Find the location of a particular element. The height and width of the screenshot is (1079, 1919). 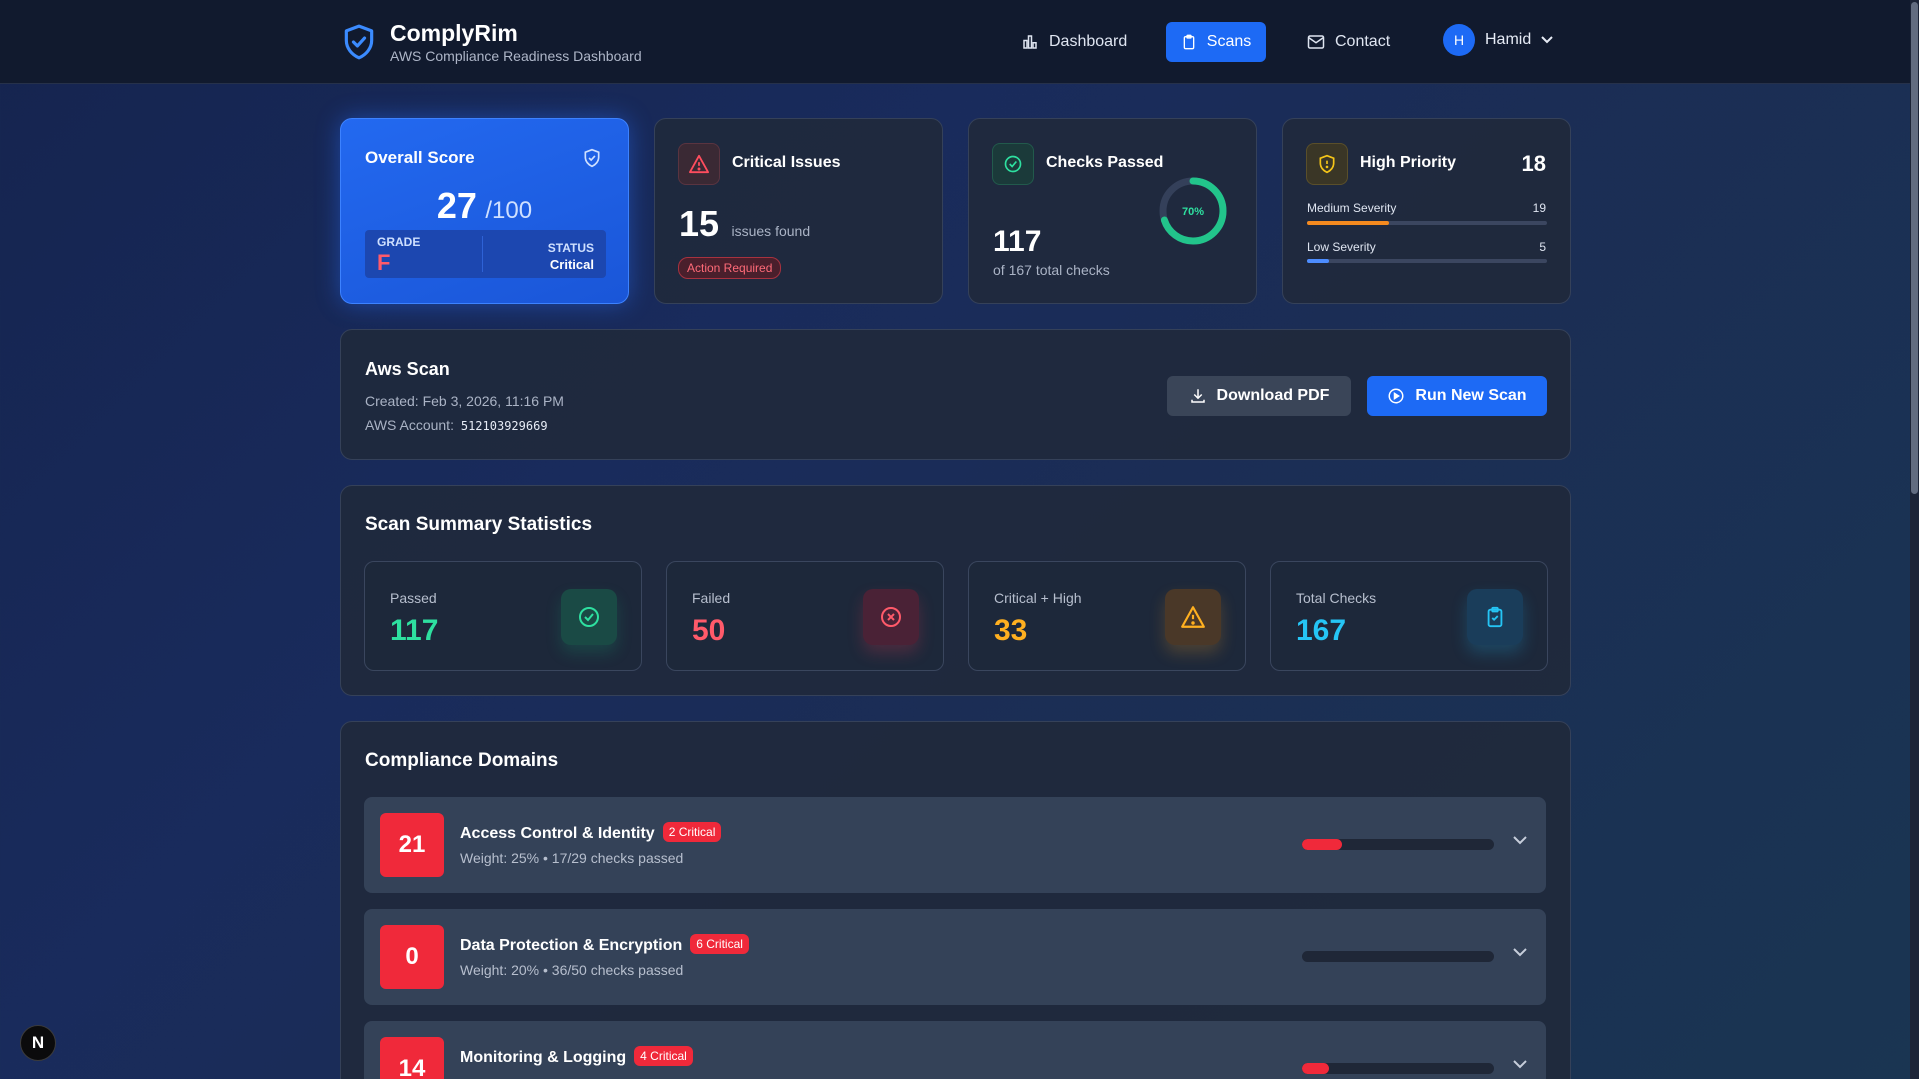

x-circle-icon is located at coordinates (891, 617).